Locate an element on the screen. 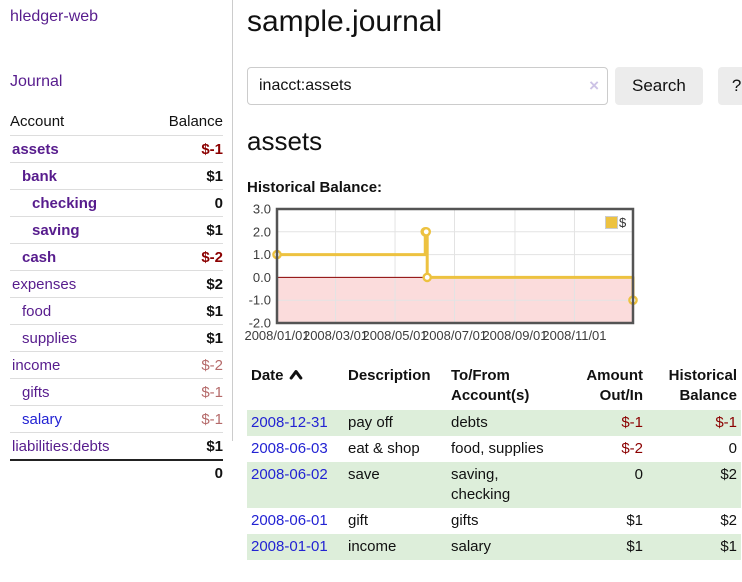  account-row: cash $-2 is located at coordinates (116, 256).